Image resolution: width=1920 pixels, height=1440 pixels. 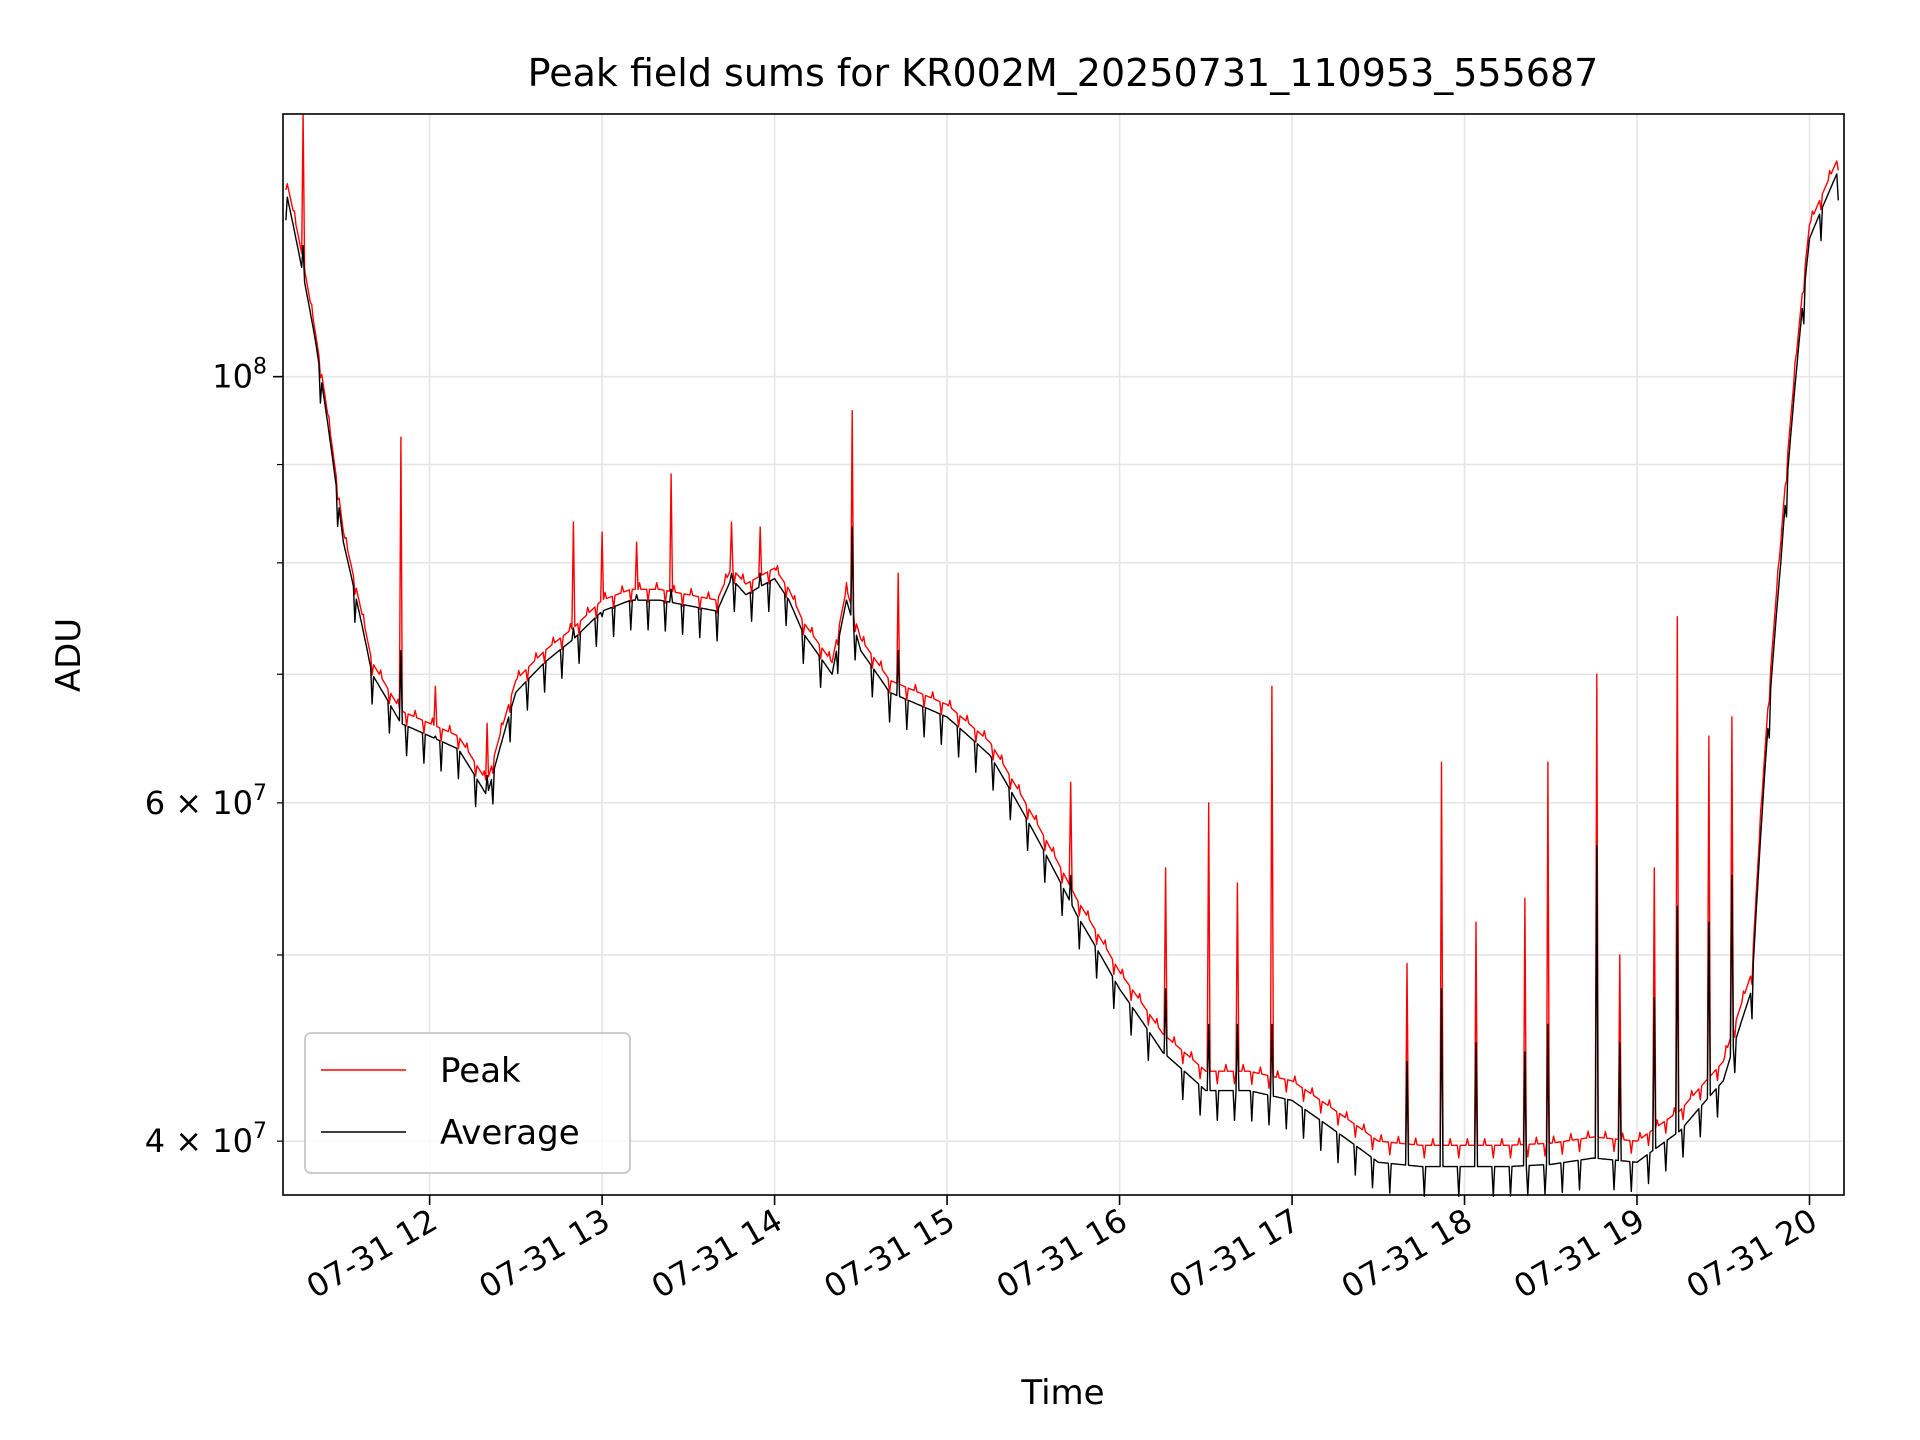 What do you see at coordinates (206, 801) in the screenshot?
I see `y-tick-label: 6 × 107` at bounding box center [206, 801].